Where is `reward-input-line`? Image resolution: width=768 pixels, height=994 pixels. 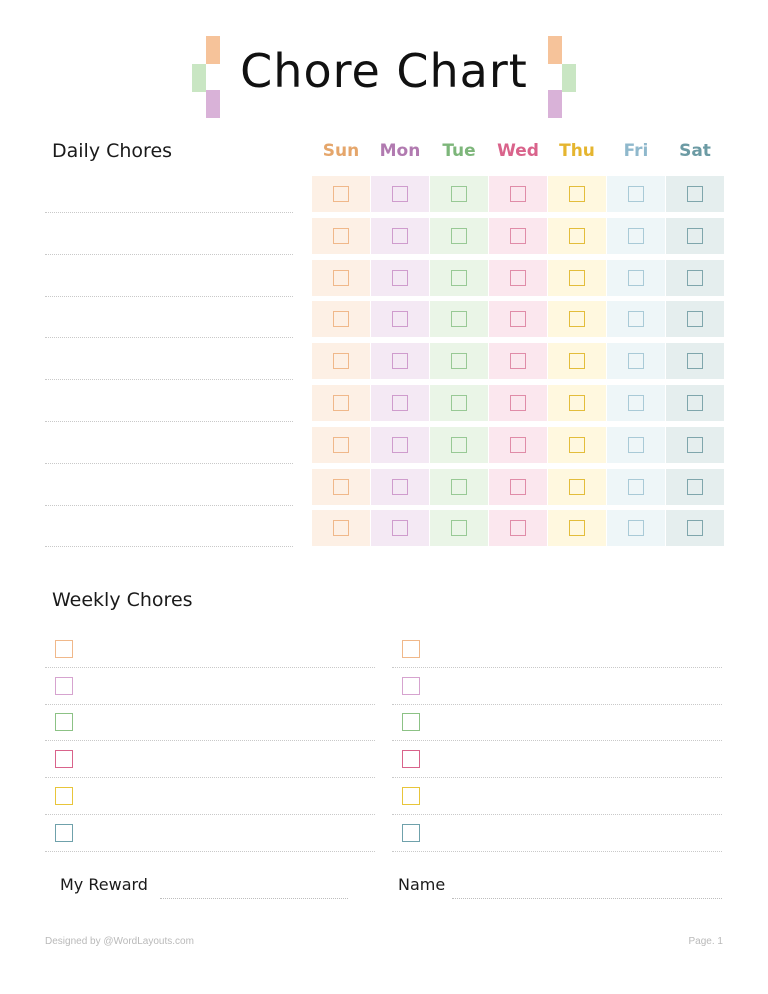
reward-input-line is located at coordinates (254, 898).